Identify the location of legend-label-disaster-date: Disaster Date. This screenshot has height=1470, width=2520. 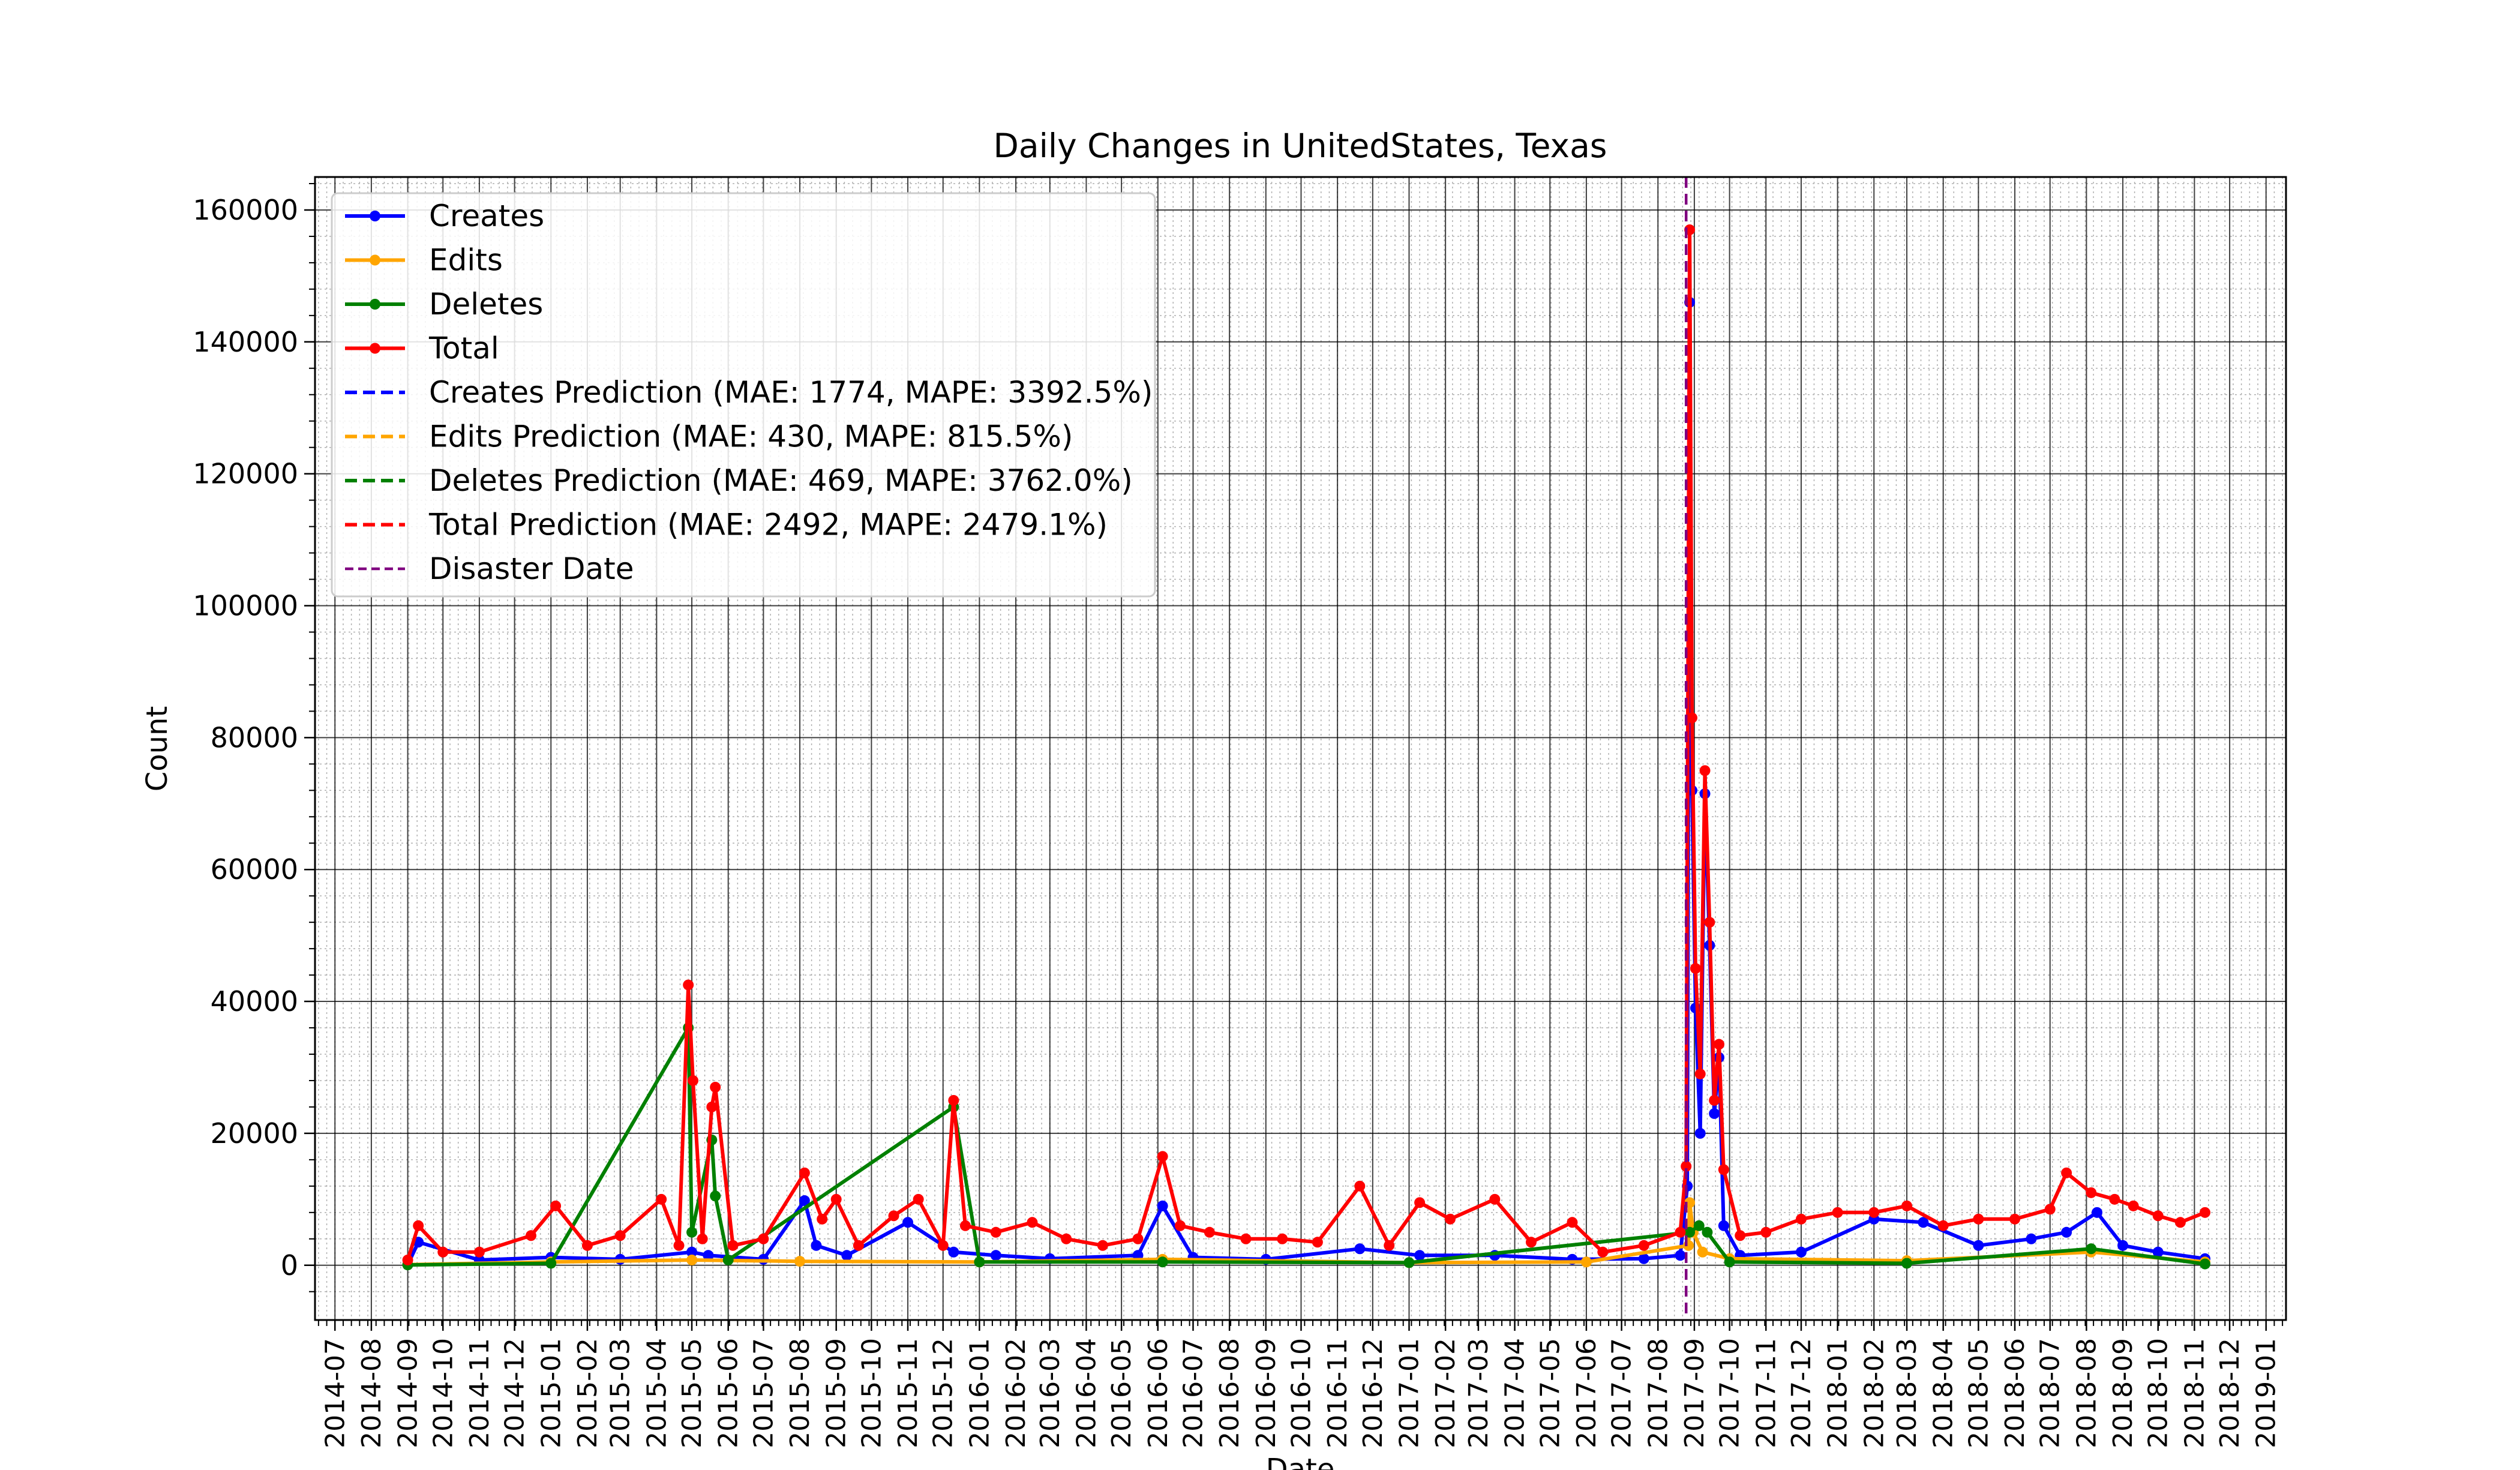
(531, 568).